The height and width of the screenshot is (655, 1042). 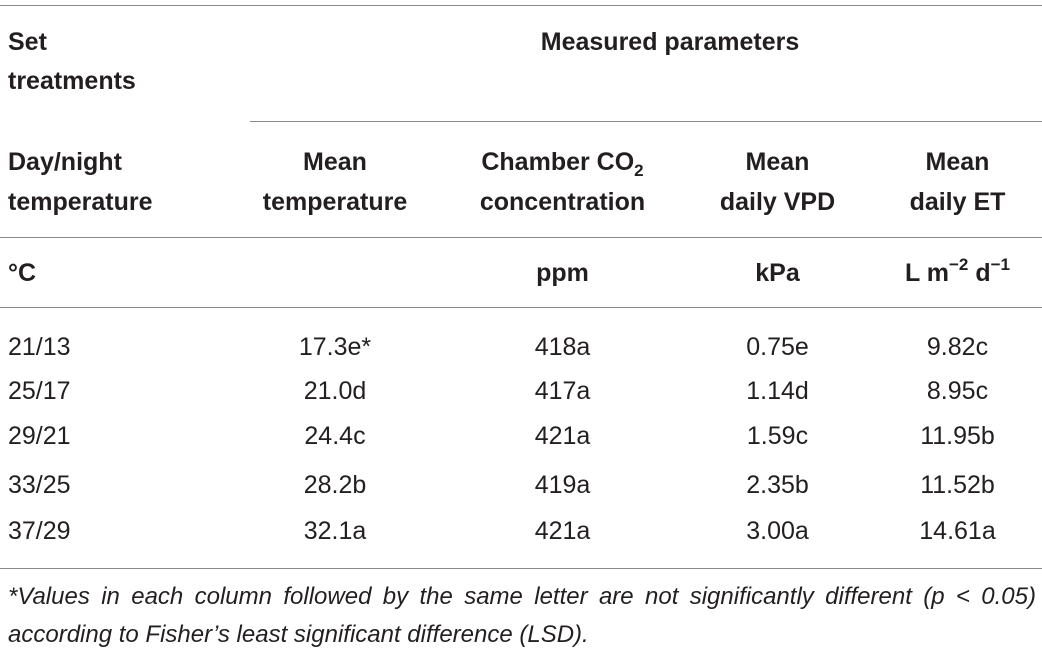 I want to click on cell-mean-temperature: 32.1a, so click(x=335, y=531).